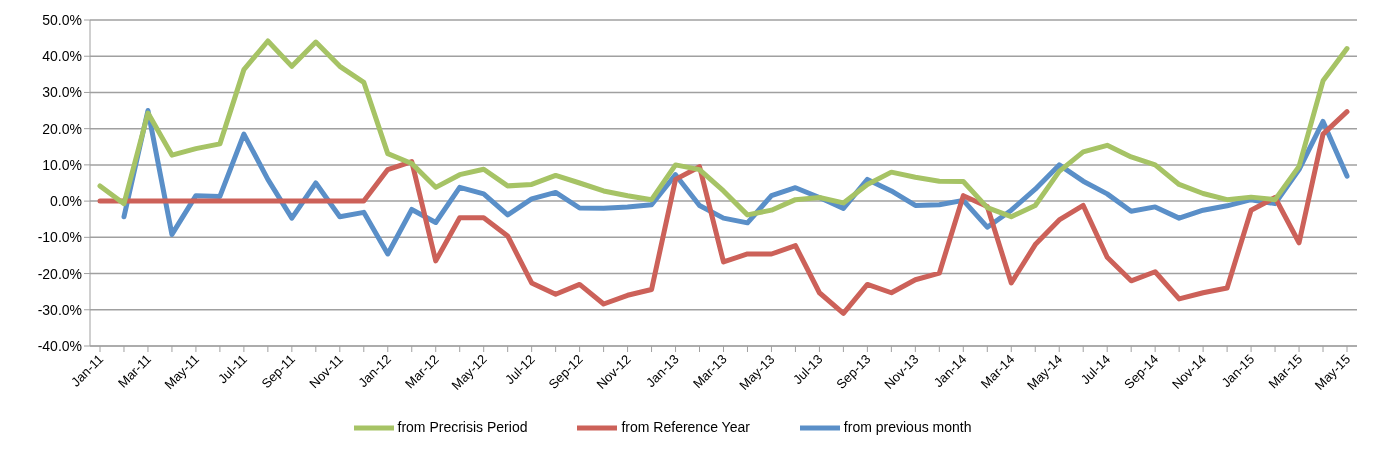  Describe the element at coordinates (685, 426) in the screenshot. I see `legend-label: from Reference Year` at that location.